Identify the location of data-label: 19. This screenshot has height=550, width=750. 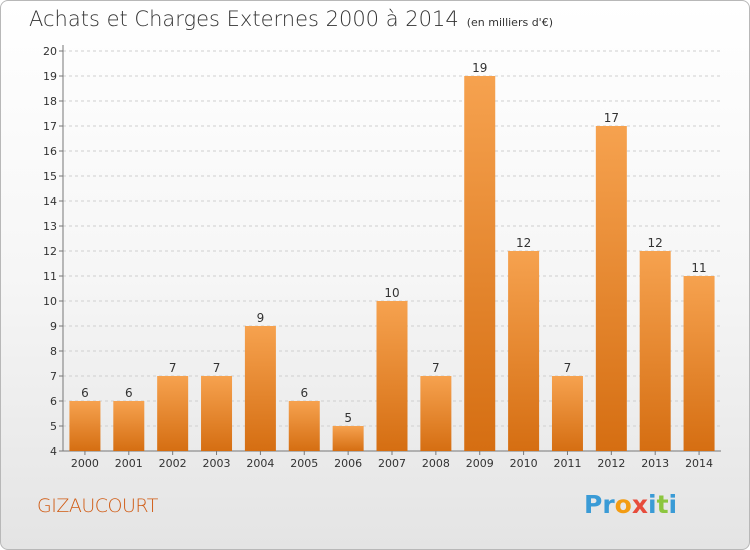
(479, 68).